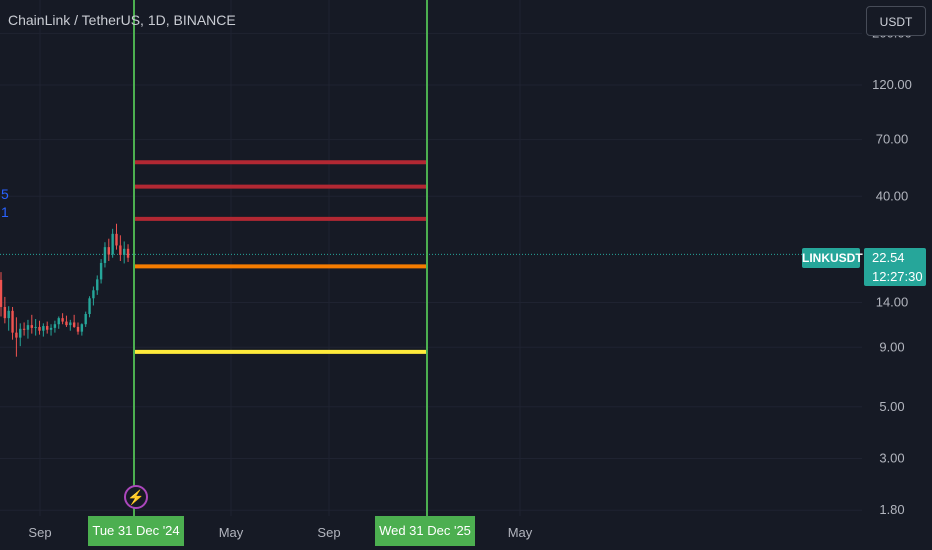  I want to click on currency-button: USDT, so click(896, 21).